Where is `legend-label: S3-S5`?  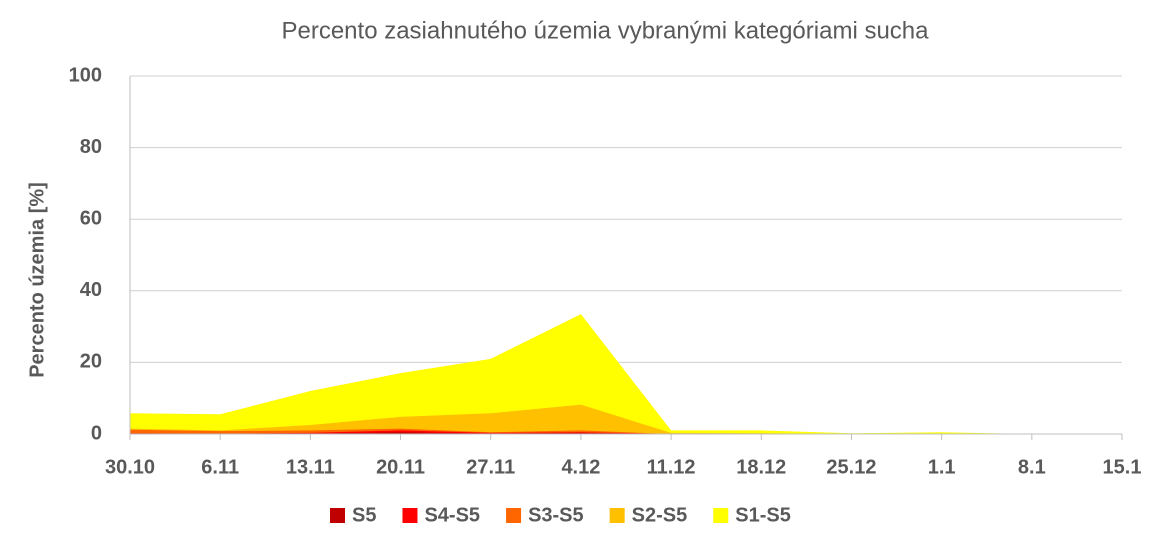 legend-label: S3-S5 is located at coordinates (556, 515).